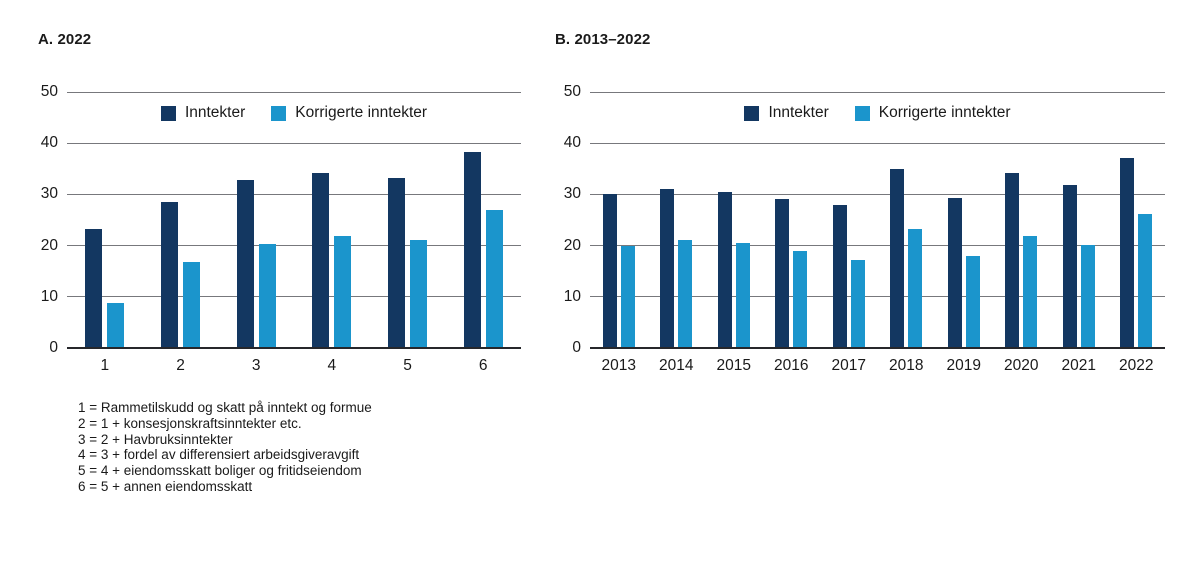  I want to click on bar-inntekter-2018, so click(897, 258).